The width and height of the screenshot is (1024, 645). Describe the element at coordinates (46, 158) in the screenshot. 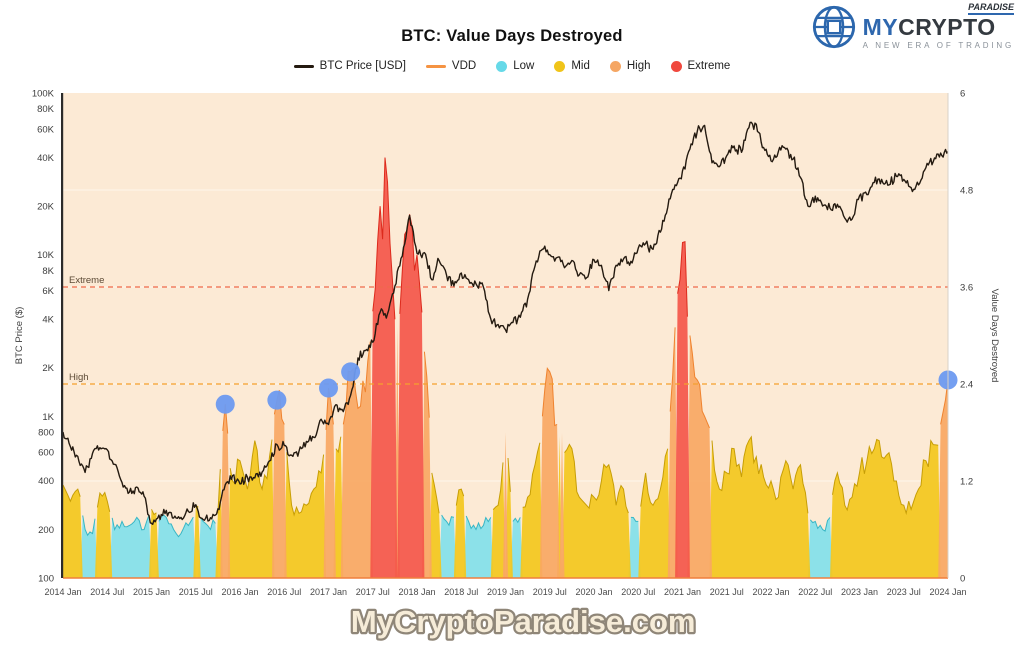

I see `svg-text: 40K` at that location.